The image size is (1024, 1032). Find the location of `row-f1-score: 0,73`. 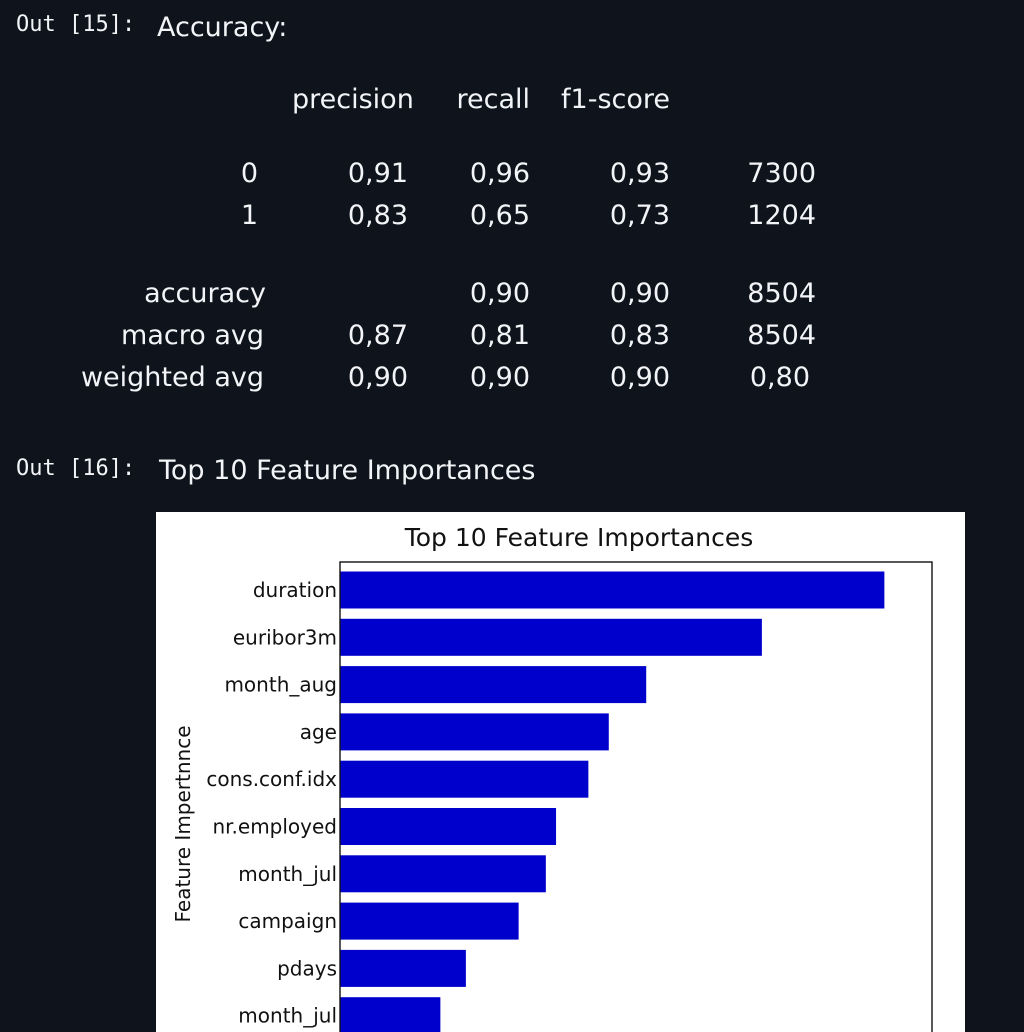

row-f1-score: 0,73 is located at coordinates (620, 215).